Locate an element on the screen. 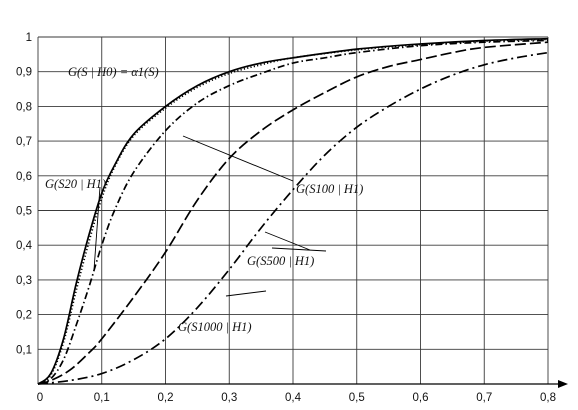  y-tick-label: 0,6 is located at coordinates (24, 177).